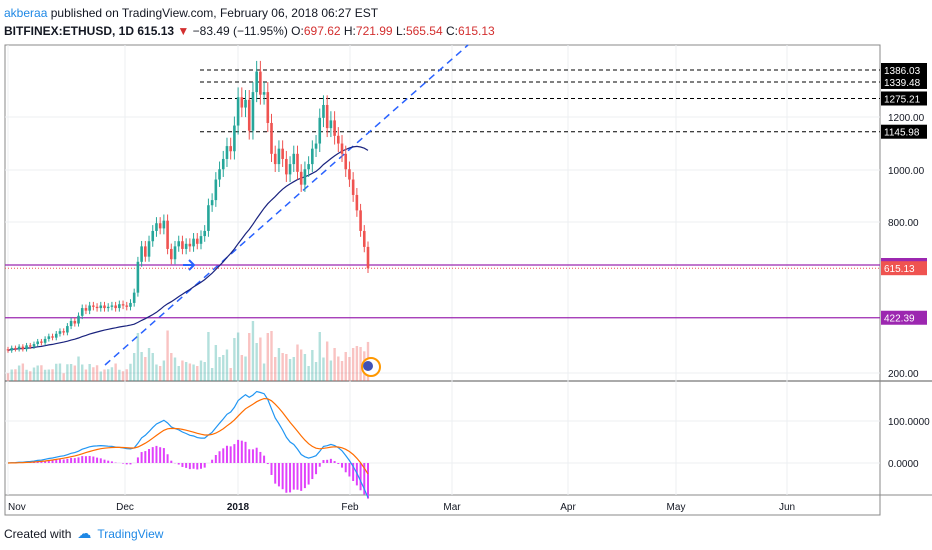 The height and width of the screenshot is (550, 932). I want to click on level-label: 1145.98, so click(902, 133).